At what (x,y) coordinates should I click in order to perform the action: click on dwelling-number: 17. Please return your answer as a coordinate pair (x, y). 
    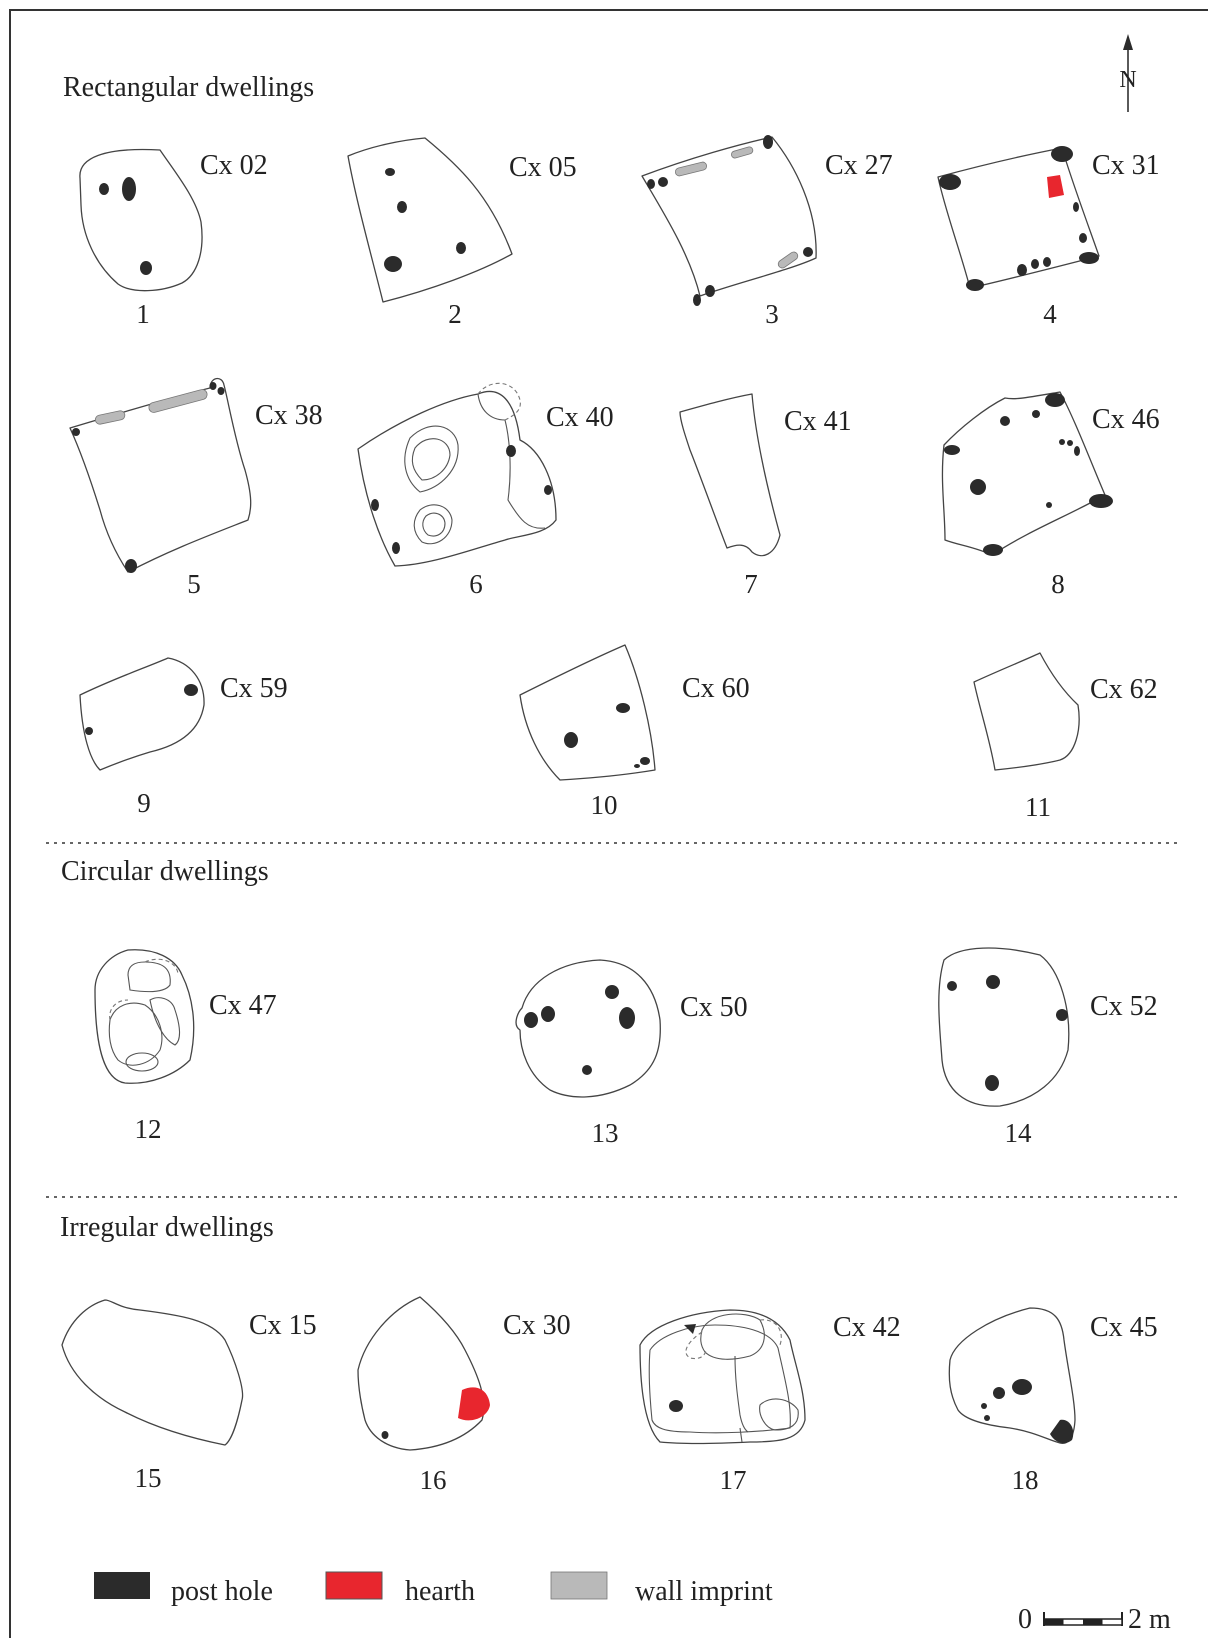
    Looking at the image, I should click on (733, 1480).